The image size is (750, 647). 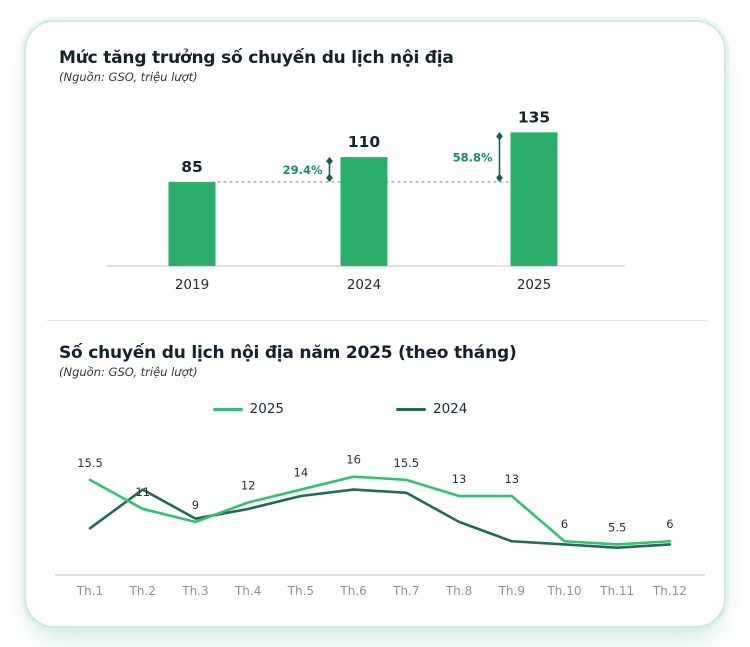 I want to click on month-tick-Th.9: Th.9, so click(x=511, y=591).